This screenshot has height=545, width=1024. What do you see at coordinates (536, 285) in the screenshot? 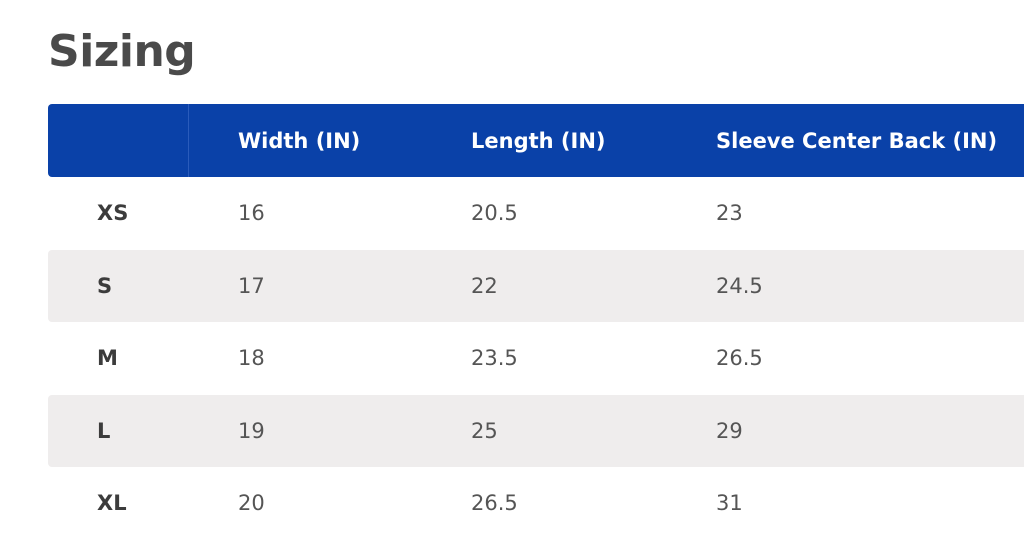
I see `table-row: S 17 22 24.5` at bounding box center [536, 285].